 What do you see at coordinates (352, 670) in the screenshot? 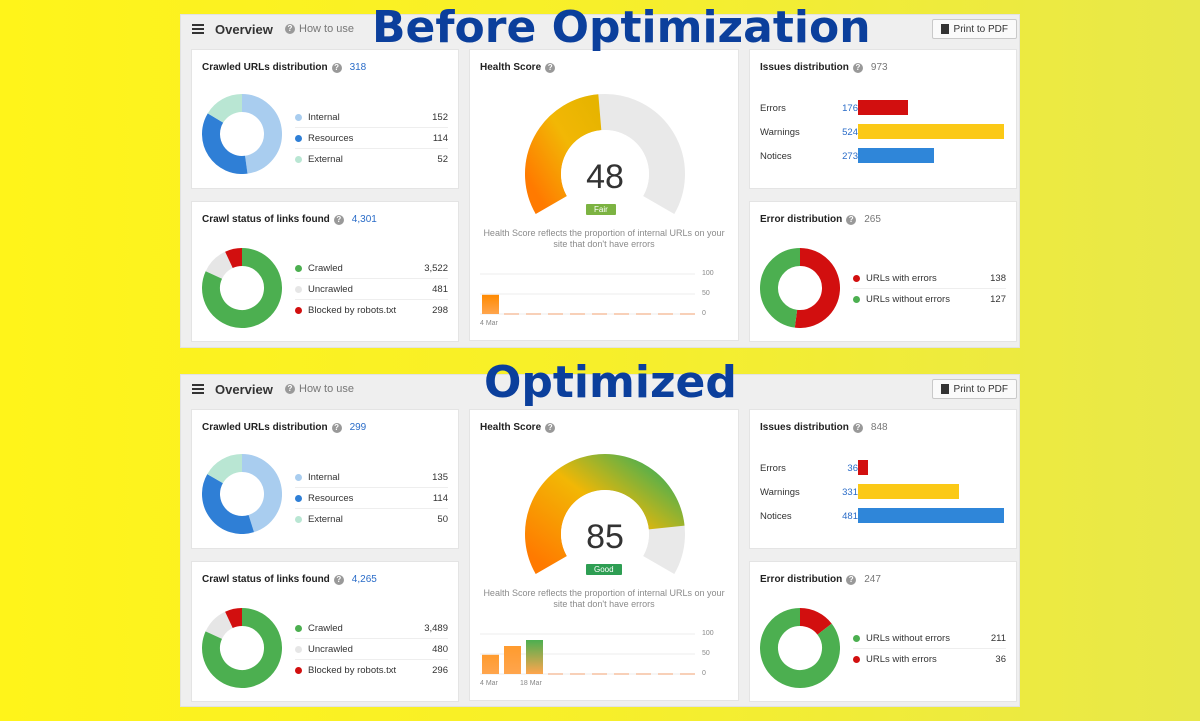
I see `legend-label: Blocked by robots.txt` at bounding box center [352, 670].